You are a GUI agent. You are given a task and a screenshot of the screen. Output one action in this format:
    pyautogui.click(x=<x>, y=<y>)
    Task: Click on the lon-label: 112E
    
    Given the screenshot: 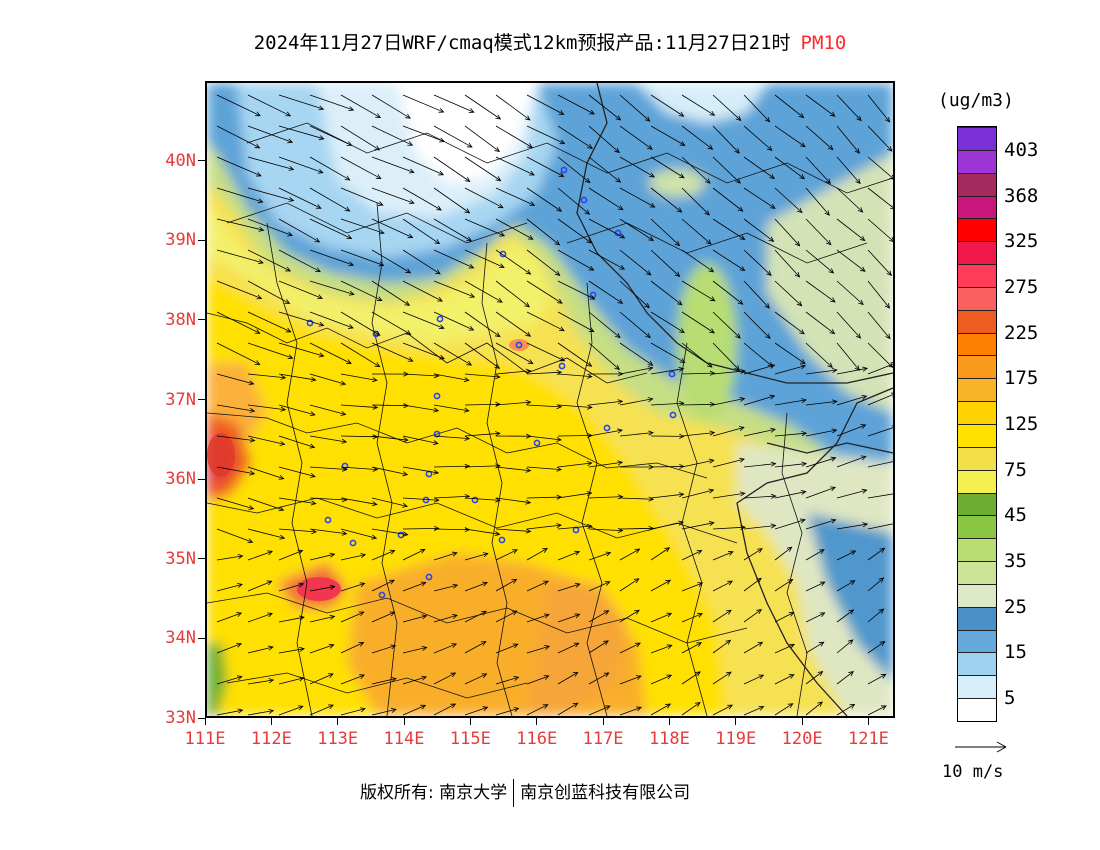 What is the action you would take?
    pyautogui.click(x=271, y=739)
    